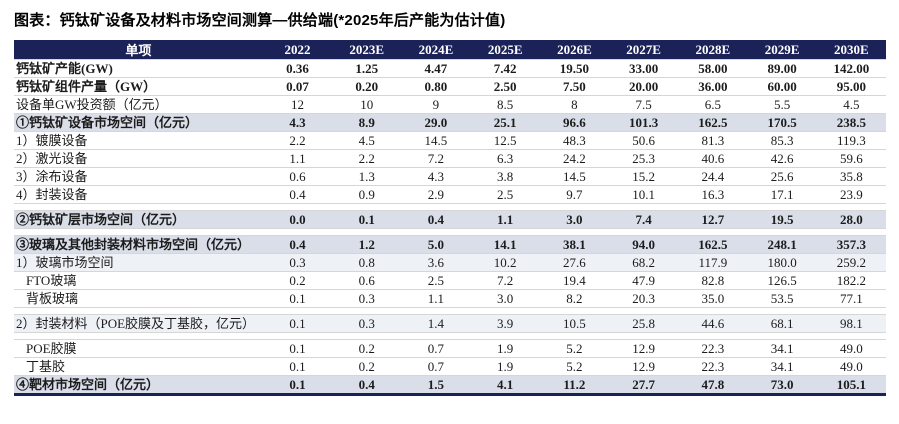  What do you see at coordinates (297, 262) in the screenshot?
I see `value-cell: 0.3` at bounding box center [297, 262].